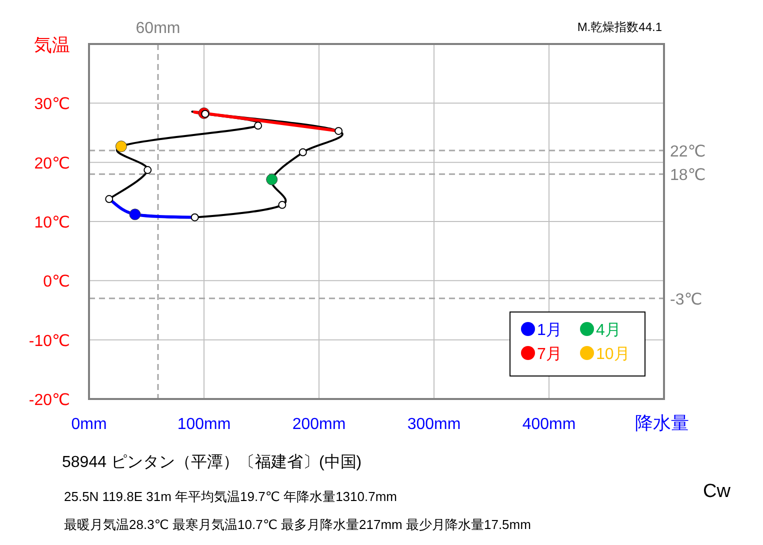  I want to click on ref-line-label: 22℃, so click(688, 152).